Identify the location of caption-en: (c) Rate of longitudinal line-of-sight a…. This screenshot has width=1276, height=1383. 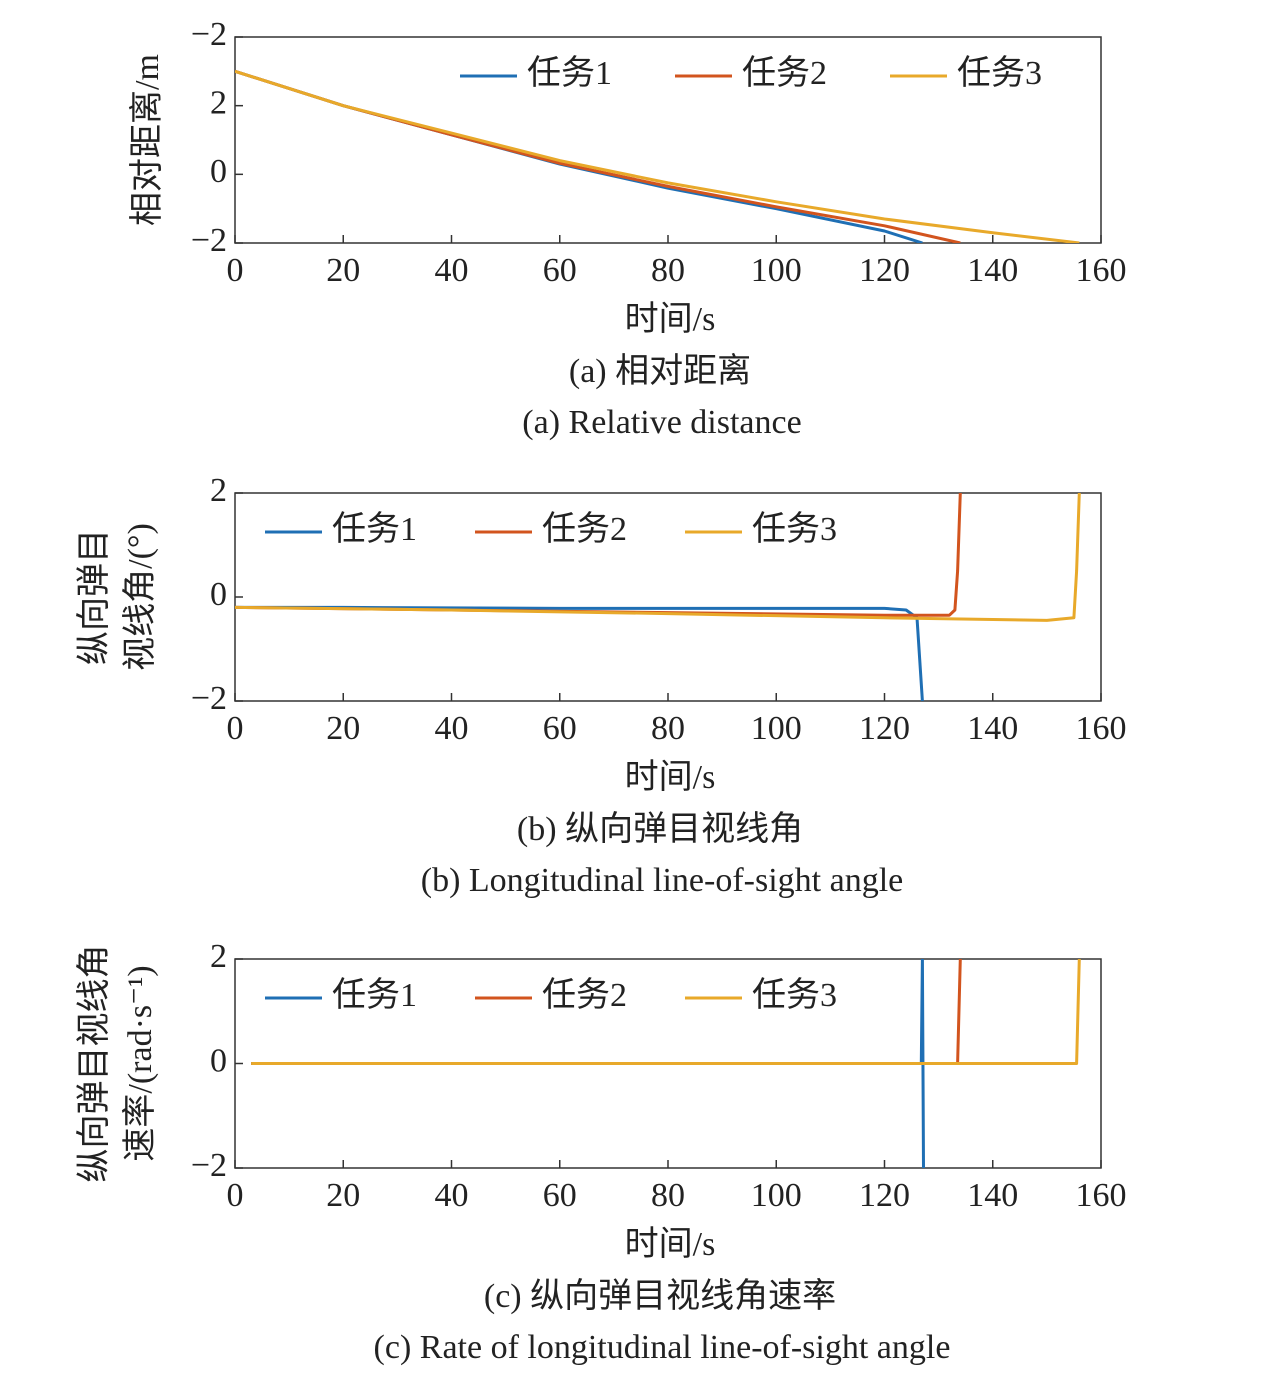
(662, 1347).